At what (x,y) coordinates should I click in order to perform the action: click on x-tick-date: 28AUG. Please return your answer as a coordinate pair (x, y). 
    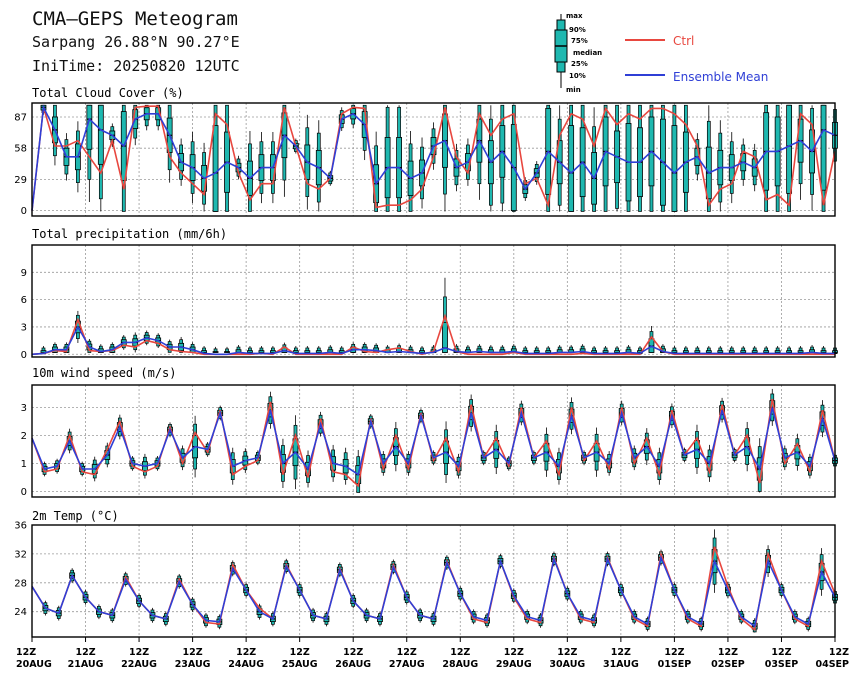
    Looking at the image, I should click on (460, 664).